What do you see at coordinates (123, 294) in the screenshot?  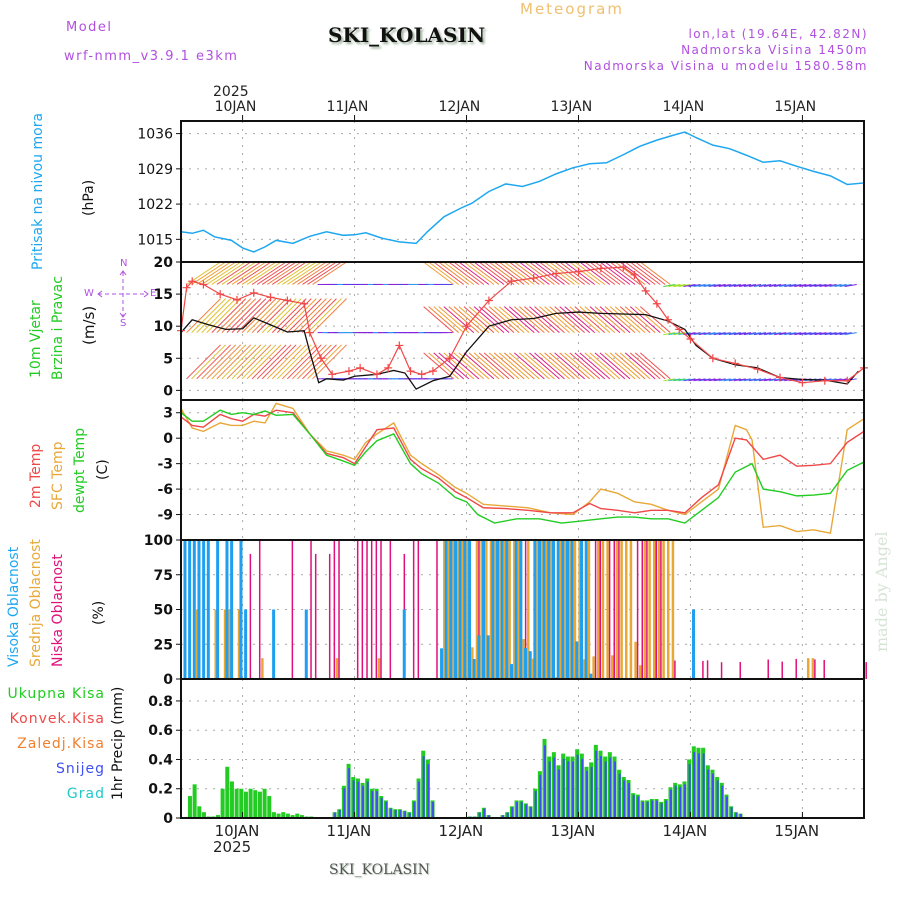 I see `compass-arrows-icon` at bounding box center [123, 294].